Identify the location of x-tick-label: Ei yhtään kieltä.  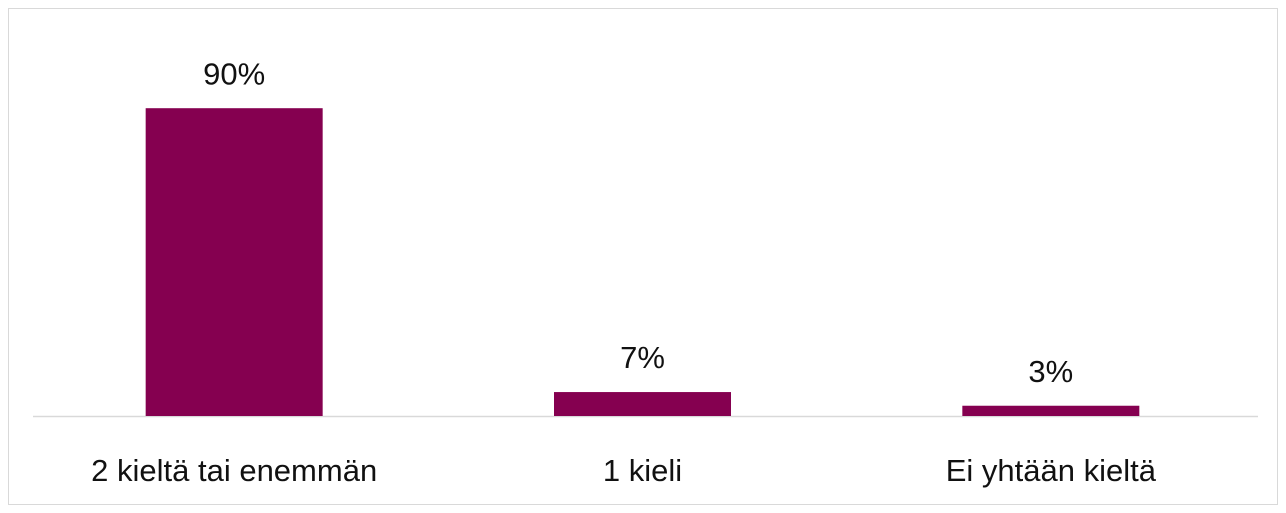
(1051, 470).